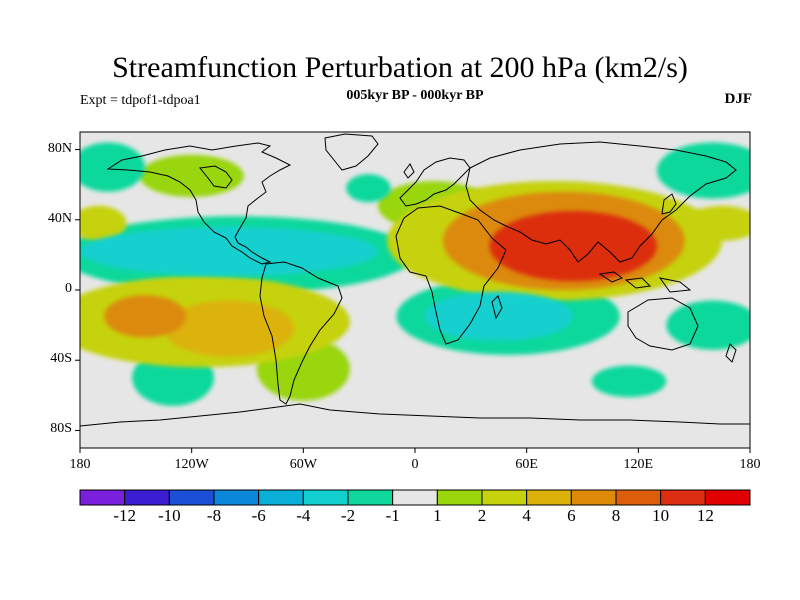 The width and height of the screenshot is (800, 600). What do you see at coordinates (415, 95) in the screenshot?
I see `period-label: 005kyr BP - 000kyr BP` at bounding box center [415, 95].